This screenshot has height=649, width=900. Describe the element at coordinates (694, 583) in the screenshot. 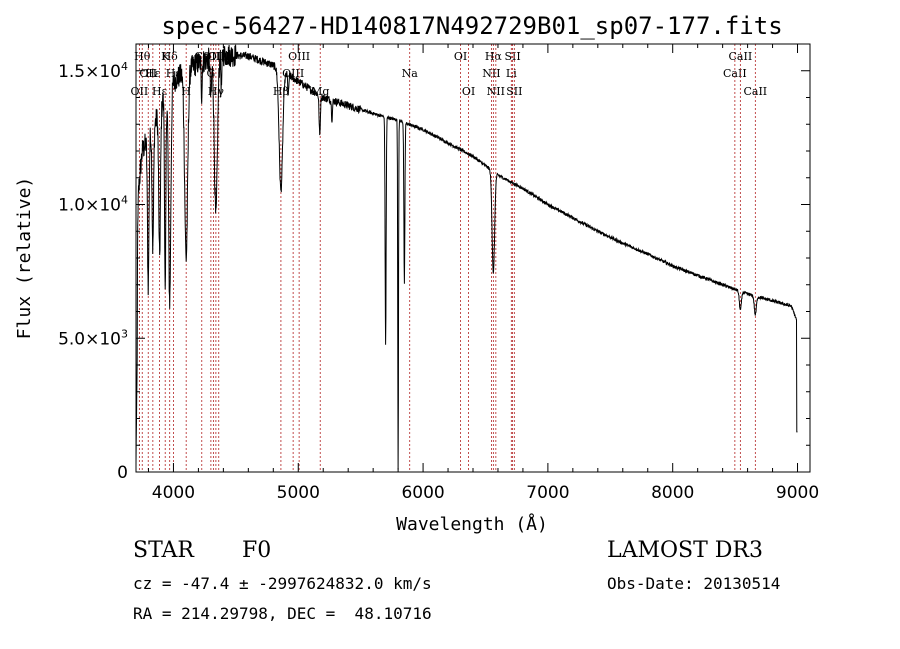

I see `observation-date: Obs-Date: 20130514` at that location.